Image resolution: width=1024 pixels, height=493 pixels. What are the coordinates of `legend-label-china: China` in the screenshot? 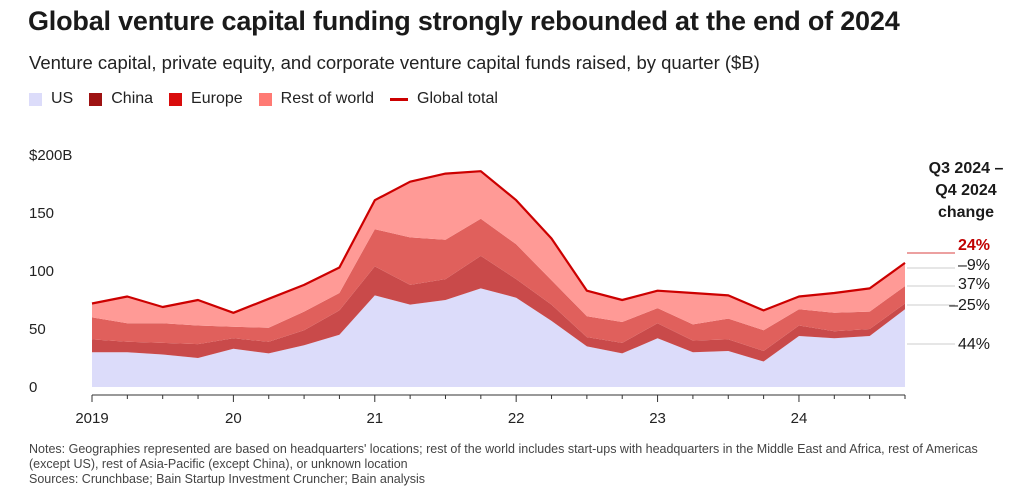 It's located at (132, 98).